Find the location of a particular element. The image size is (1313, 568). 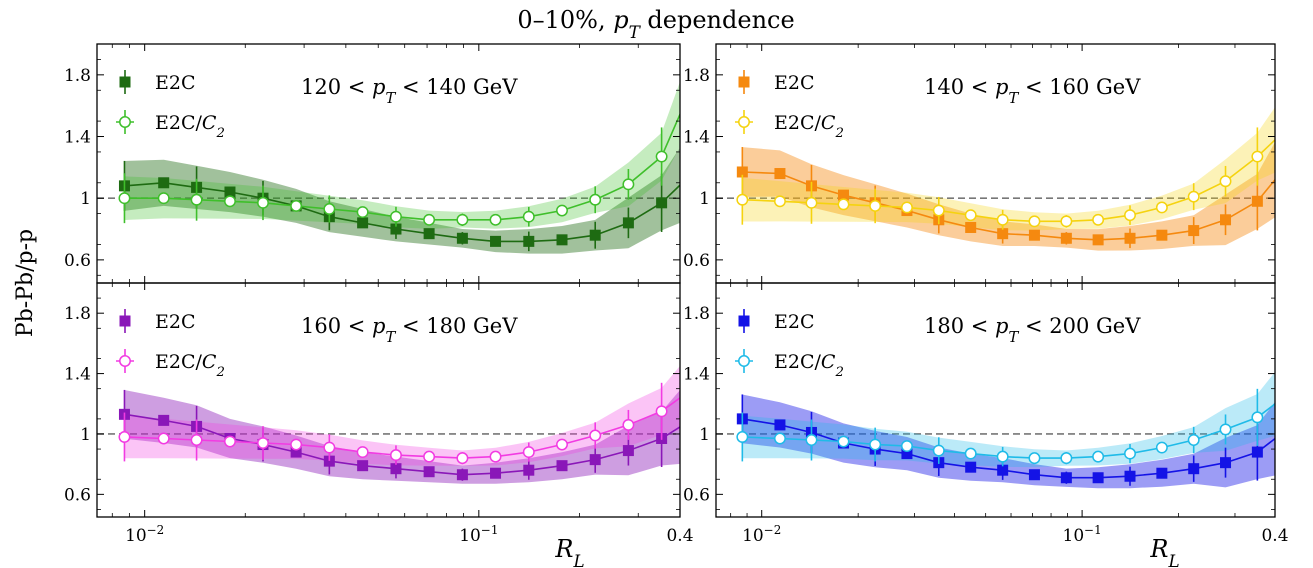

x-tick-label: 10−2 is located at coordinates (144, 534).